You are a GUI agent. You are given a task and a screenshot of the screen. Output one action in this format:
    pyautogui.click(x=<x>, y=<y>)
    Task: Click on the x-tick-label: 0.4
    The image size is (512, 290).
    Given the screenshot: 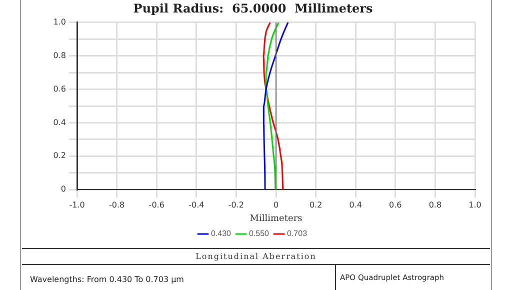 What is the action you would take?
    pyautogui.click(x=355, y=205)
    